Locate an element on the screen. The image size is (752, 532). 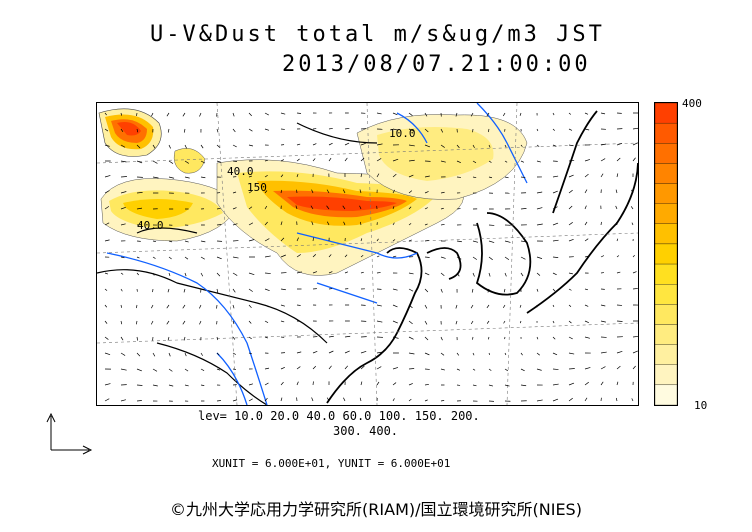
contour-label: 150 is located at coordinates (257, 187).